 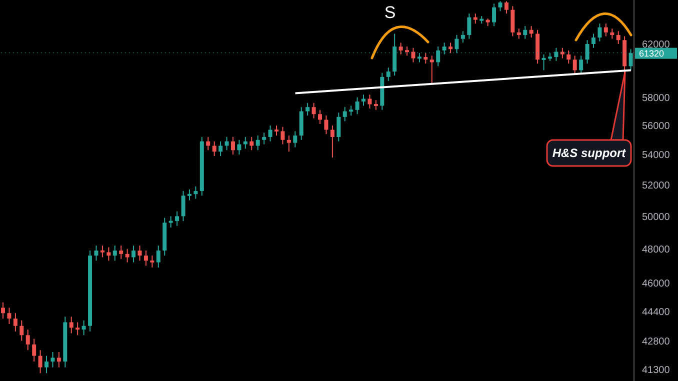 What do you see at coordinates (656, 312) in the screenshot?
I see `y-tick-label: 44400` at bounding box center [656, 312].